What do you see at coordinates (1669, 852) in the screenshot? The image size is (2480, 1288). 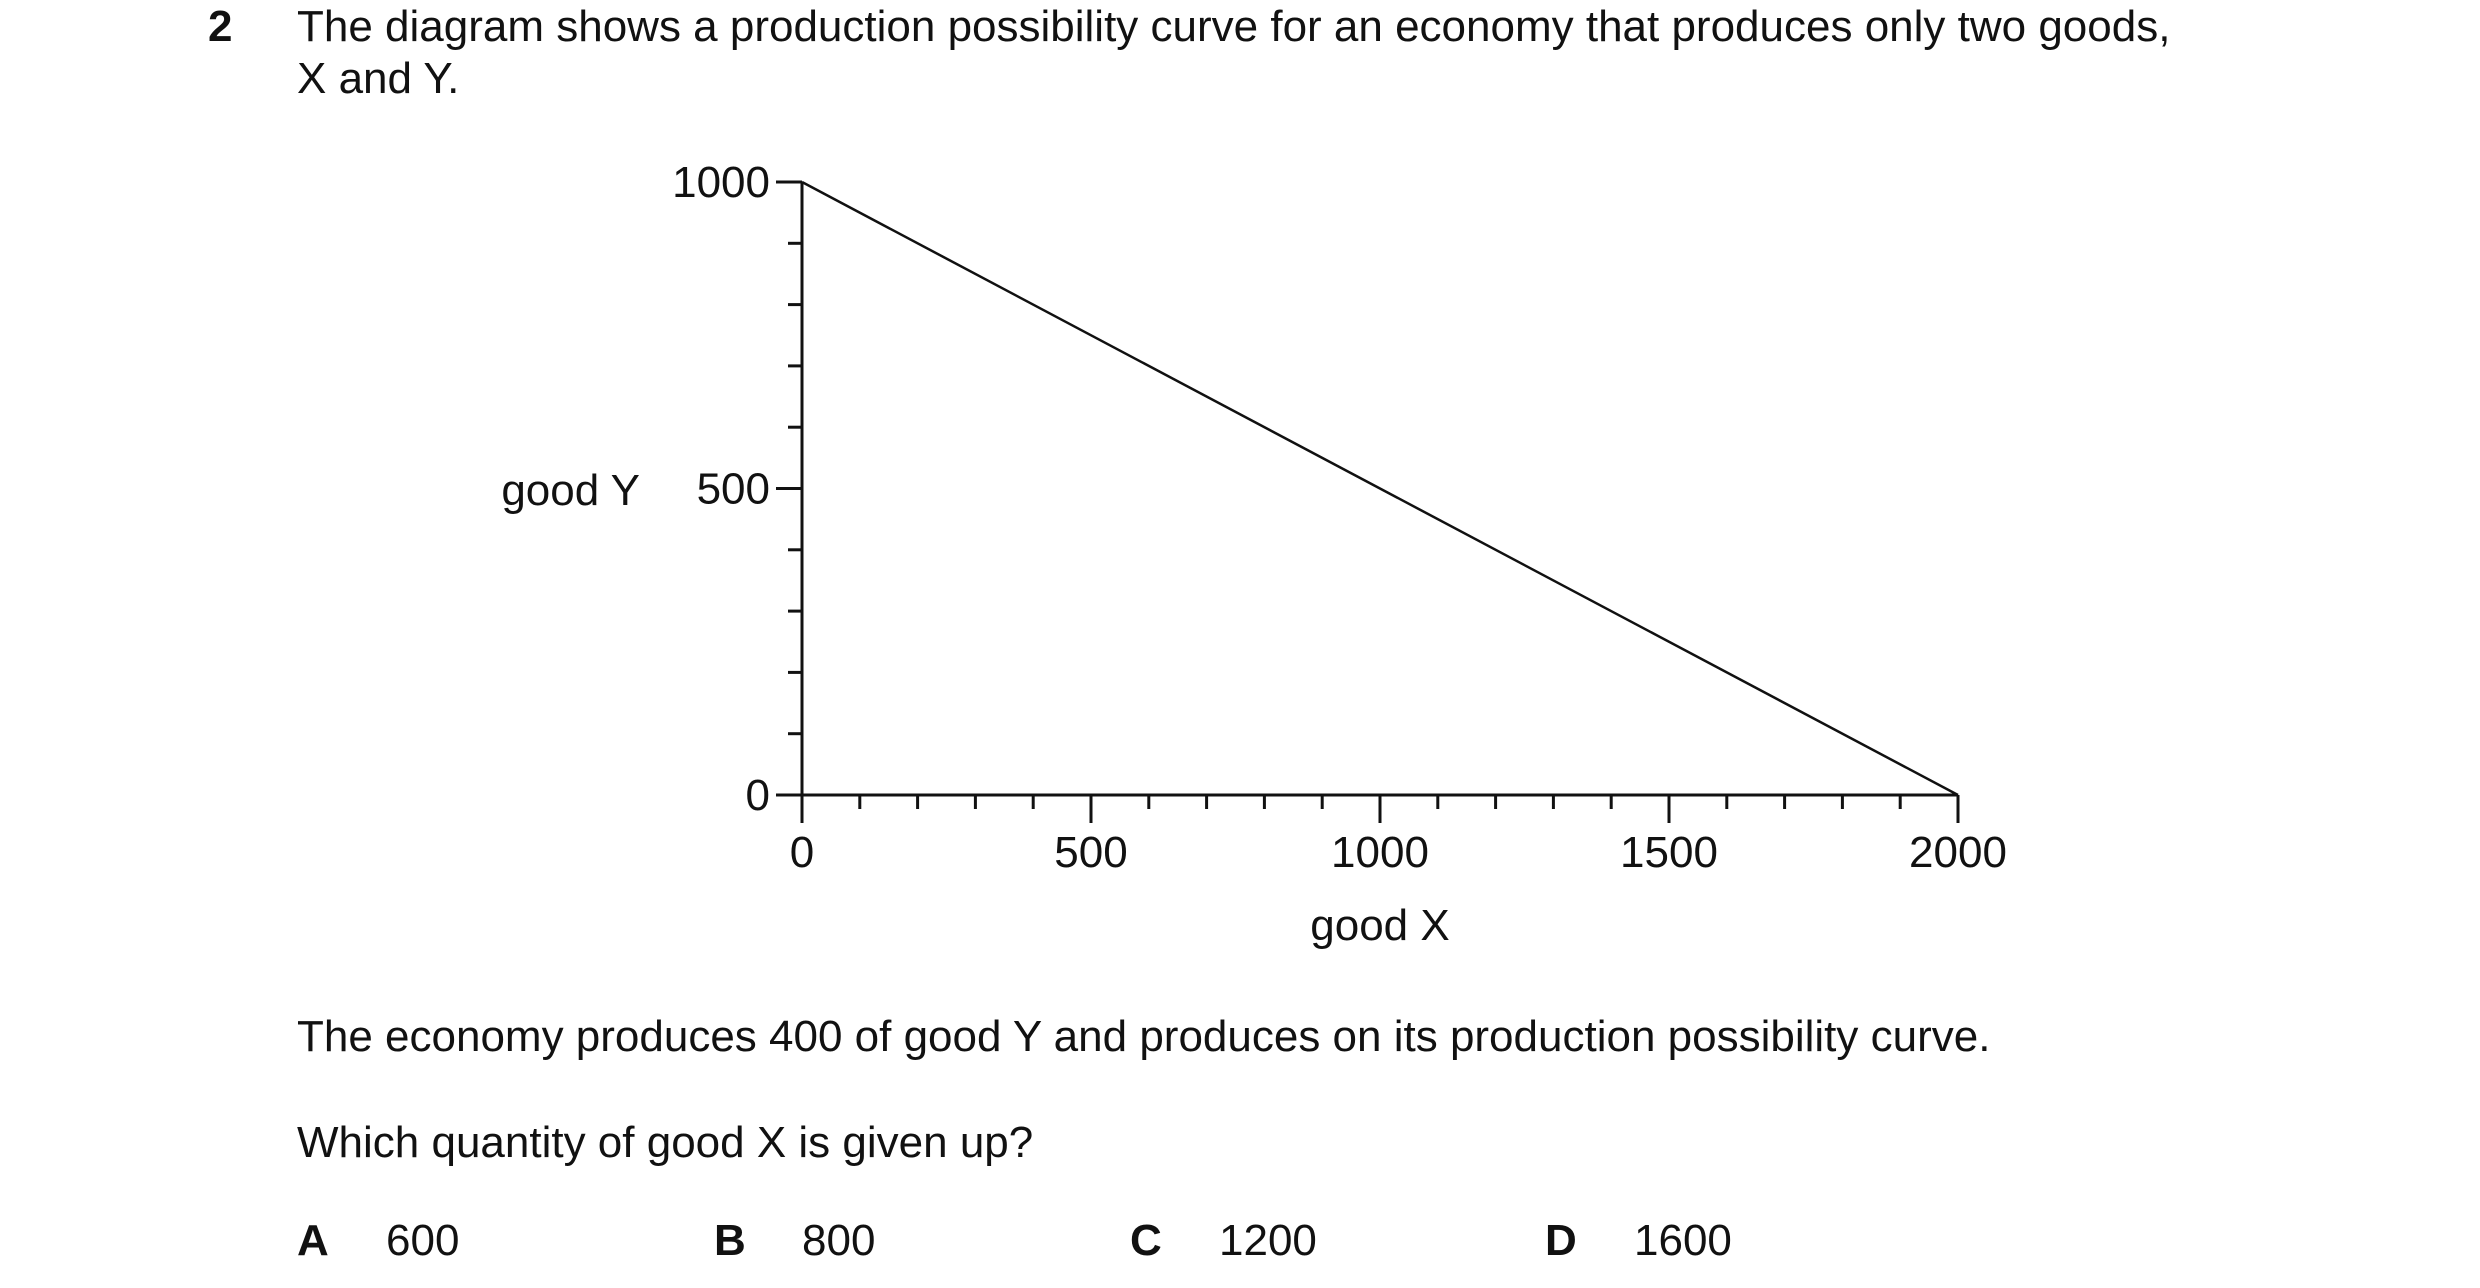 I see `x-tick-label: 1500` at bounding box center [1669, 852].